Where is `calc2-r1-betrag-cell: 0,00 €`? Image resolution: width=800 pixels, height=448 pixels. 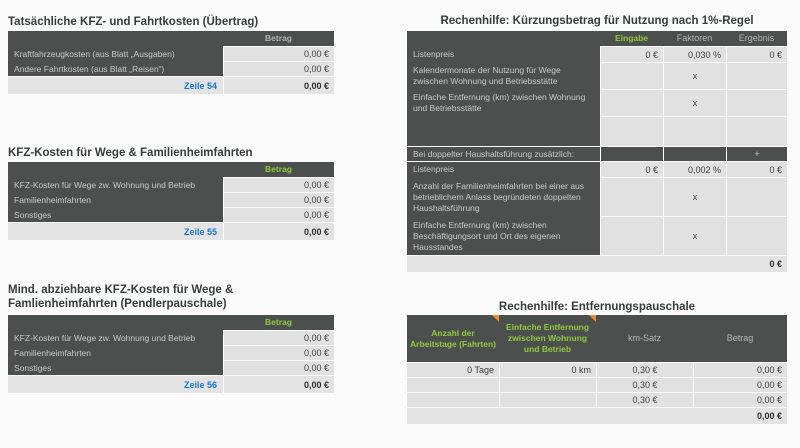
calc2-r1-betrag-cell: 0,00 € is located at coordinates (740, 385).